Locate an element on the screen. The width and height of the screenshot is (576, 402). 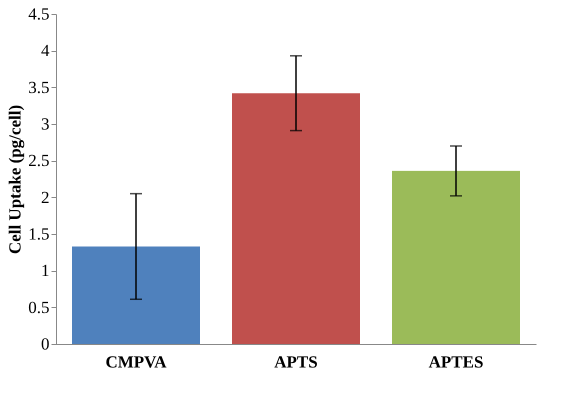
x-tick-label: CMPVA is located at coordinates (136, 362).